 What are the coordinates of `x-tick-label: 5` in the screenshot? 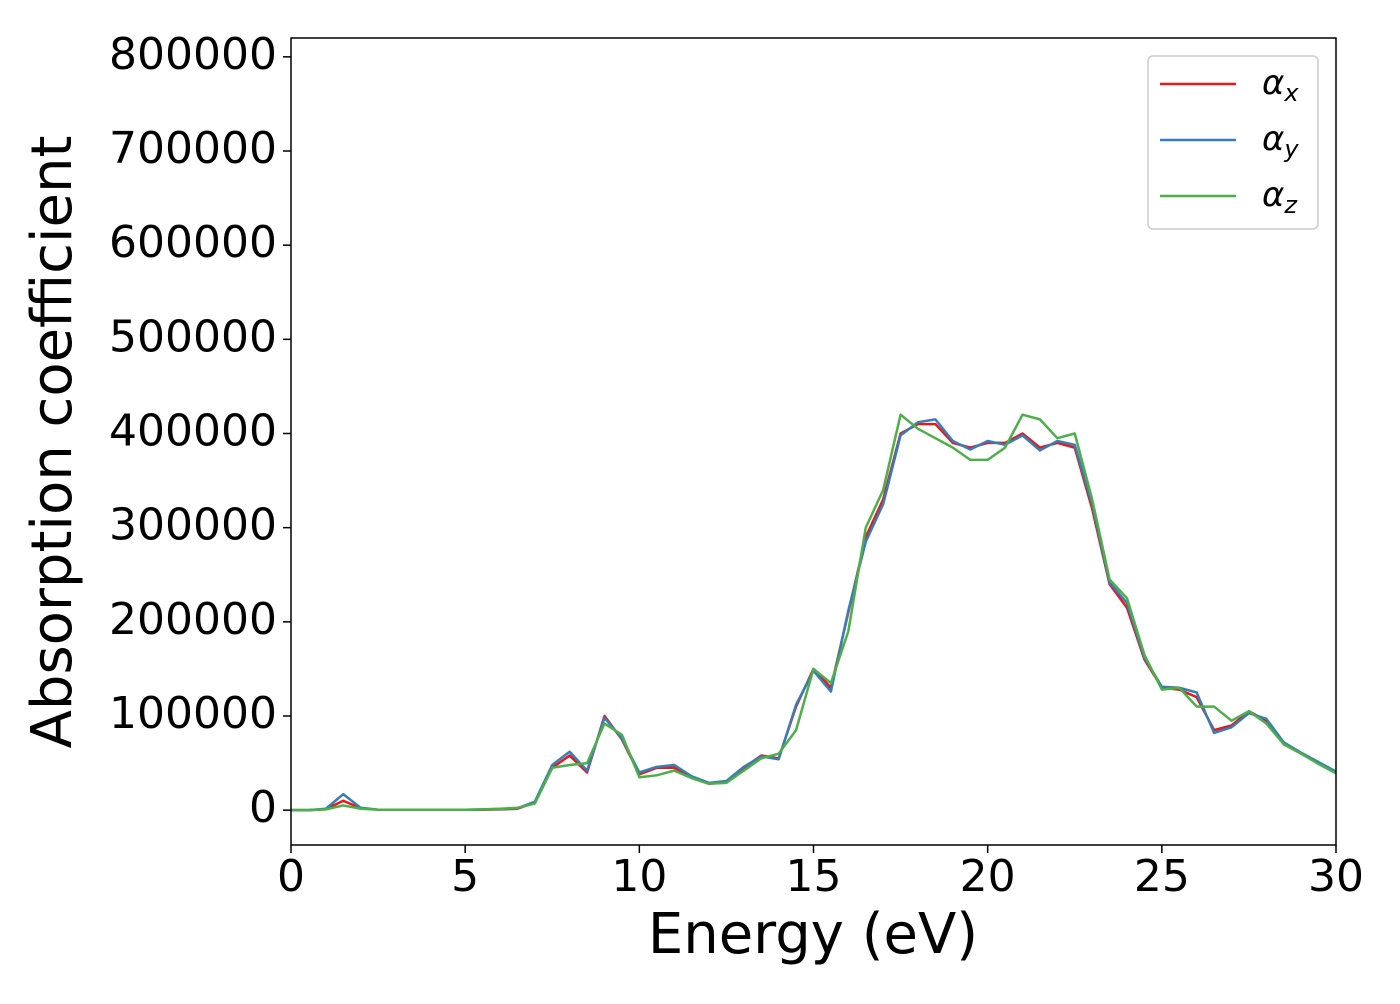 It's located at (465, 876).